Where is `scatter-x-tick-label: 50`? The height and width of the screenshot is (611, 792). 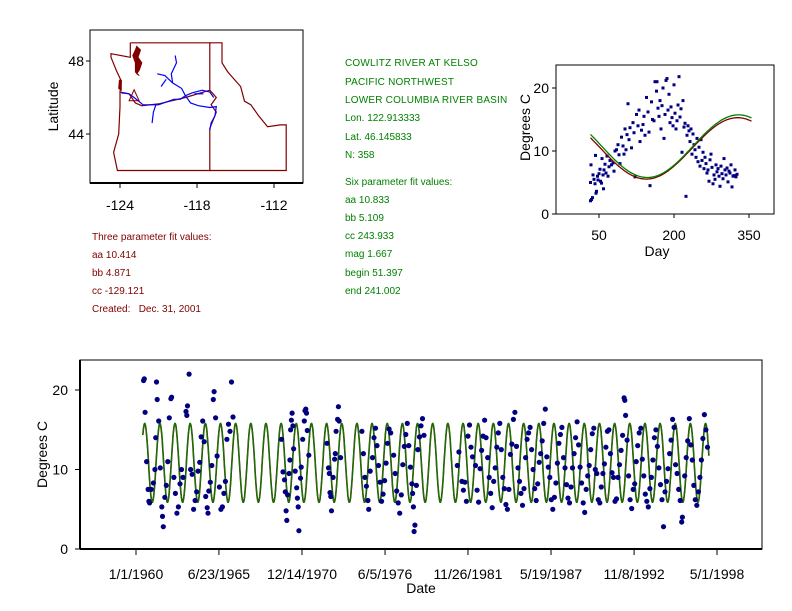 scatter-x-tick-label: 50 is located at coordinates (599, 235).